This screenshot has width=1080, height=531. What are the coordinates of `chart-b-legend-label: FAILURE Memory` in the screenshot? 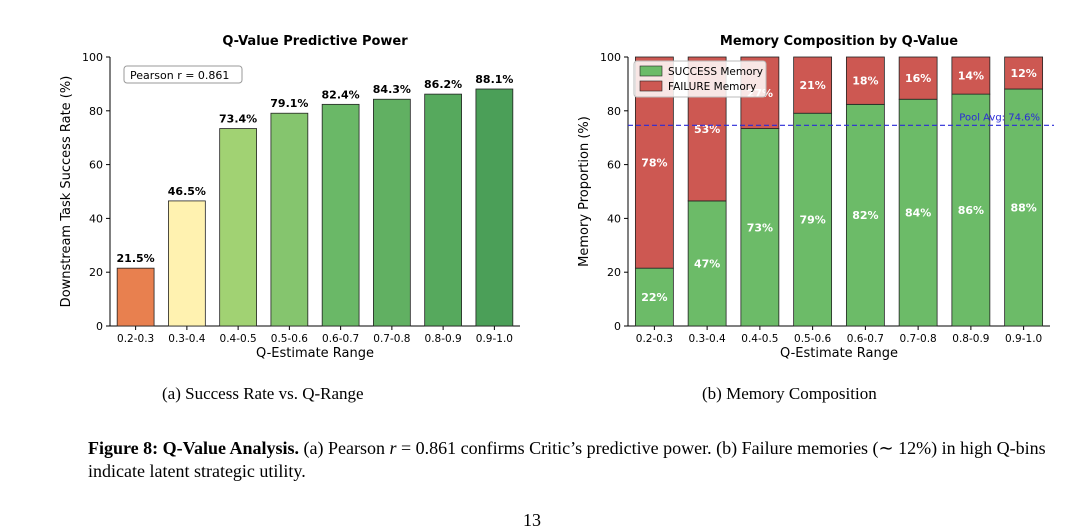 It's located at (712, 87).